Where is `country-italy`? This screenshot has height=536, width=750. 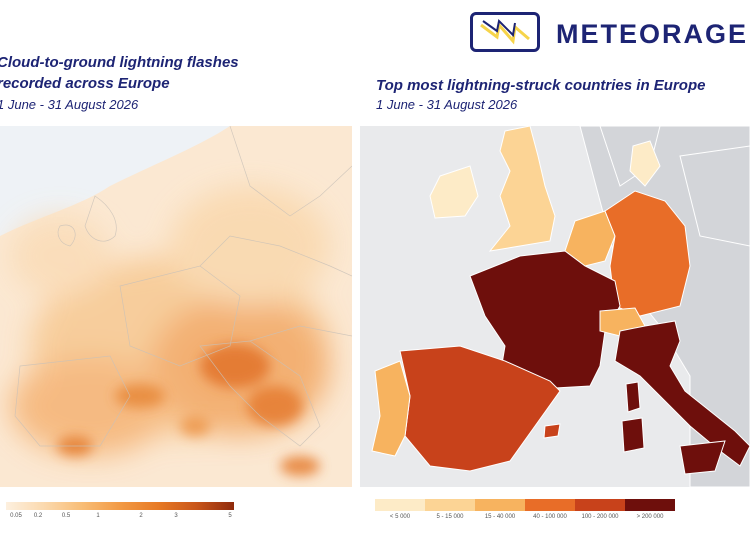 country-italy is located at coordinates (682, 393).